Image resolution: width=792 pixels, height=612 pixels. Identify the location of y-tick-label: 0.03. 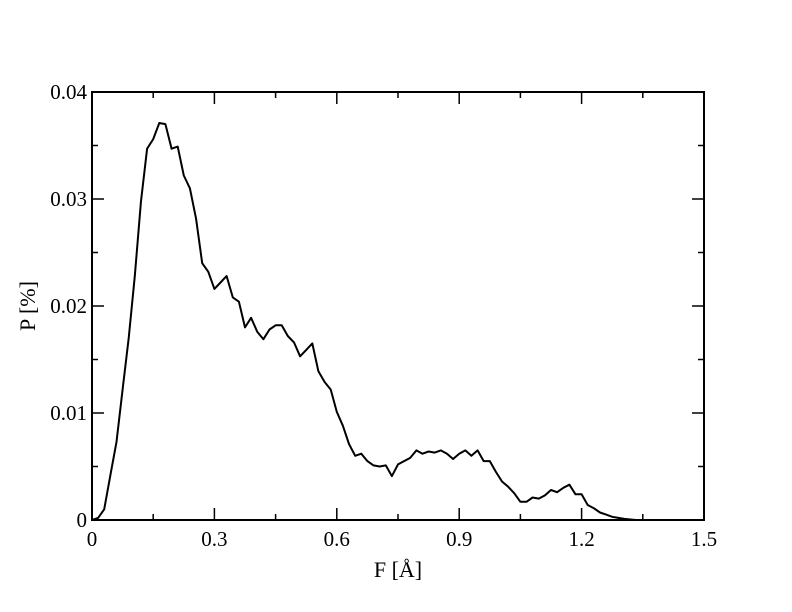
(68, 199).